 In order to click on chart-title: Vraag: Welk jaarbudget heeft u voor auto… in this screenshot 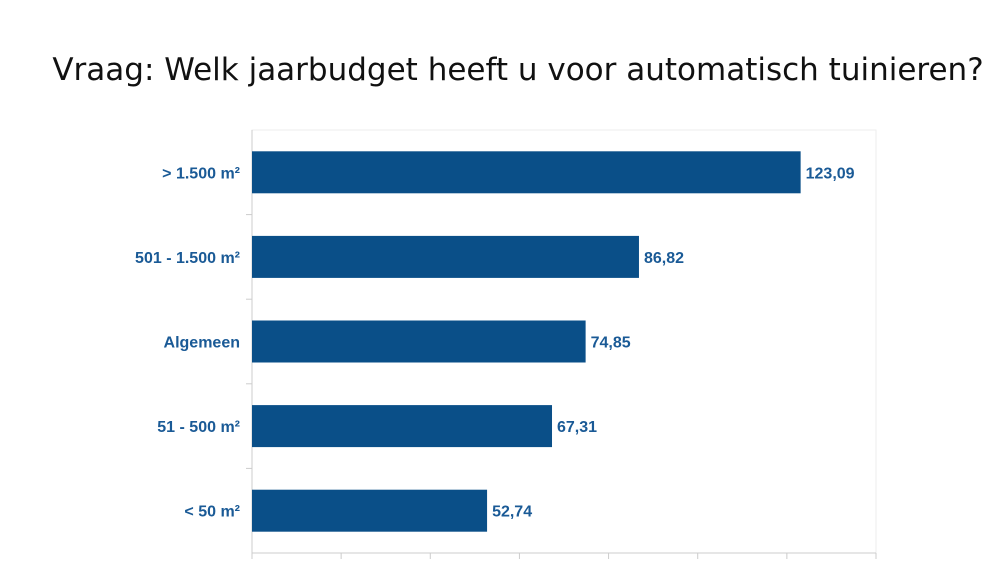, I will do `click(518, 70)`.